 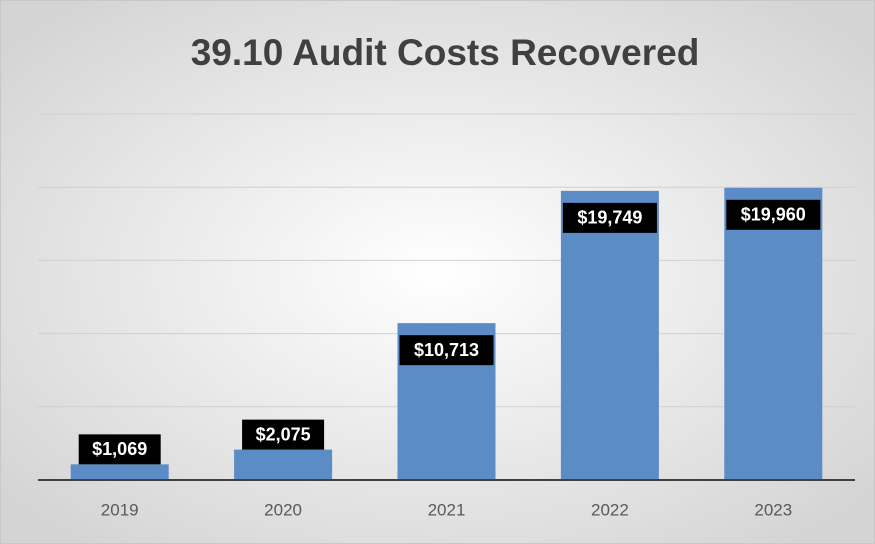 I want to click on x-tick-label: 2022, so click(x=610, y=509).